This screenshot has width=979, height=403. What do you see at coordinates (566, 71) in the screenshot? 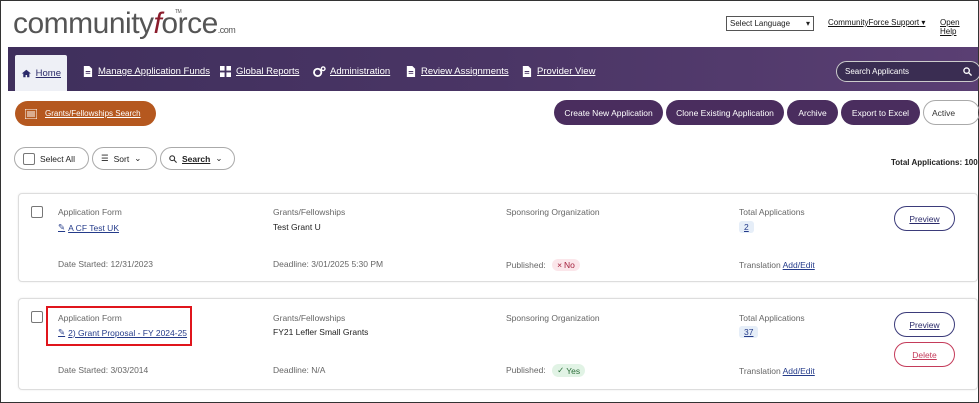
I see `nav-provider-view-label: Provider View` at bounding box center [566, 71].